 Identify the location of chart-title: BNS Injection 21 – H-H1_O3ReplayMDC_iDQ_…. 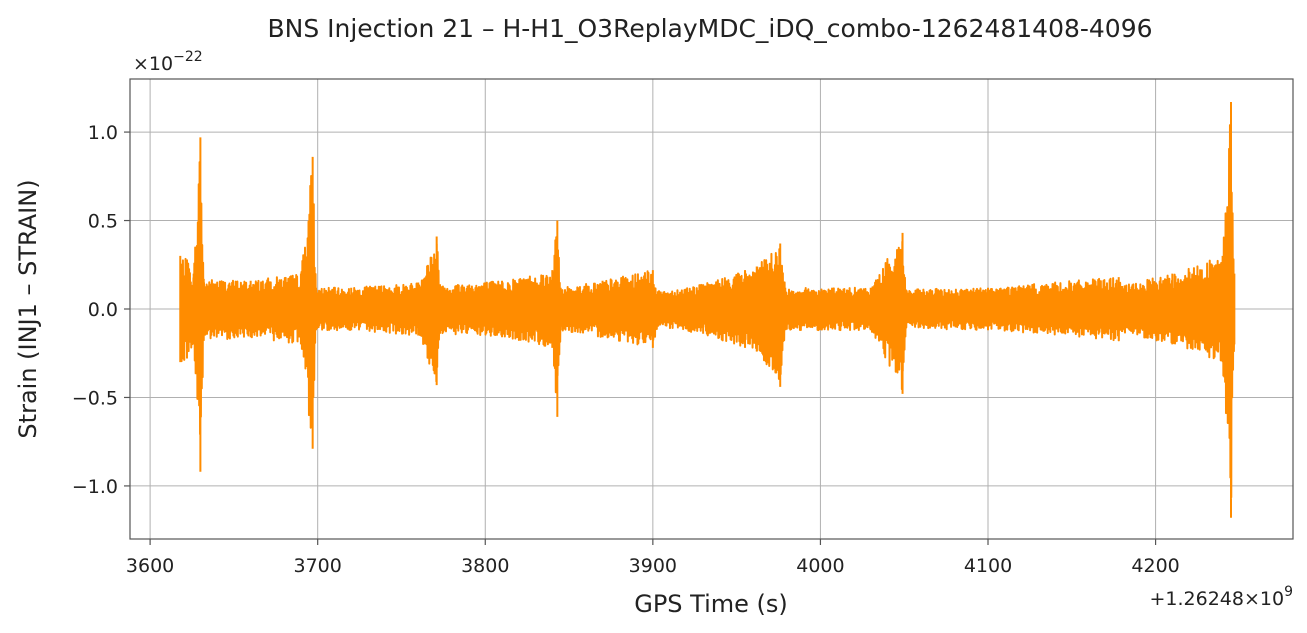
(709, 28).